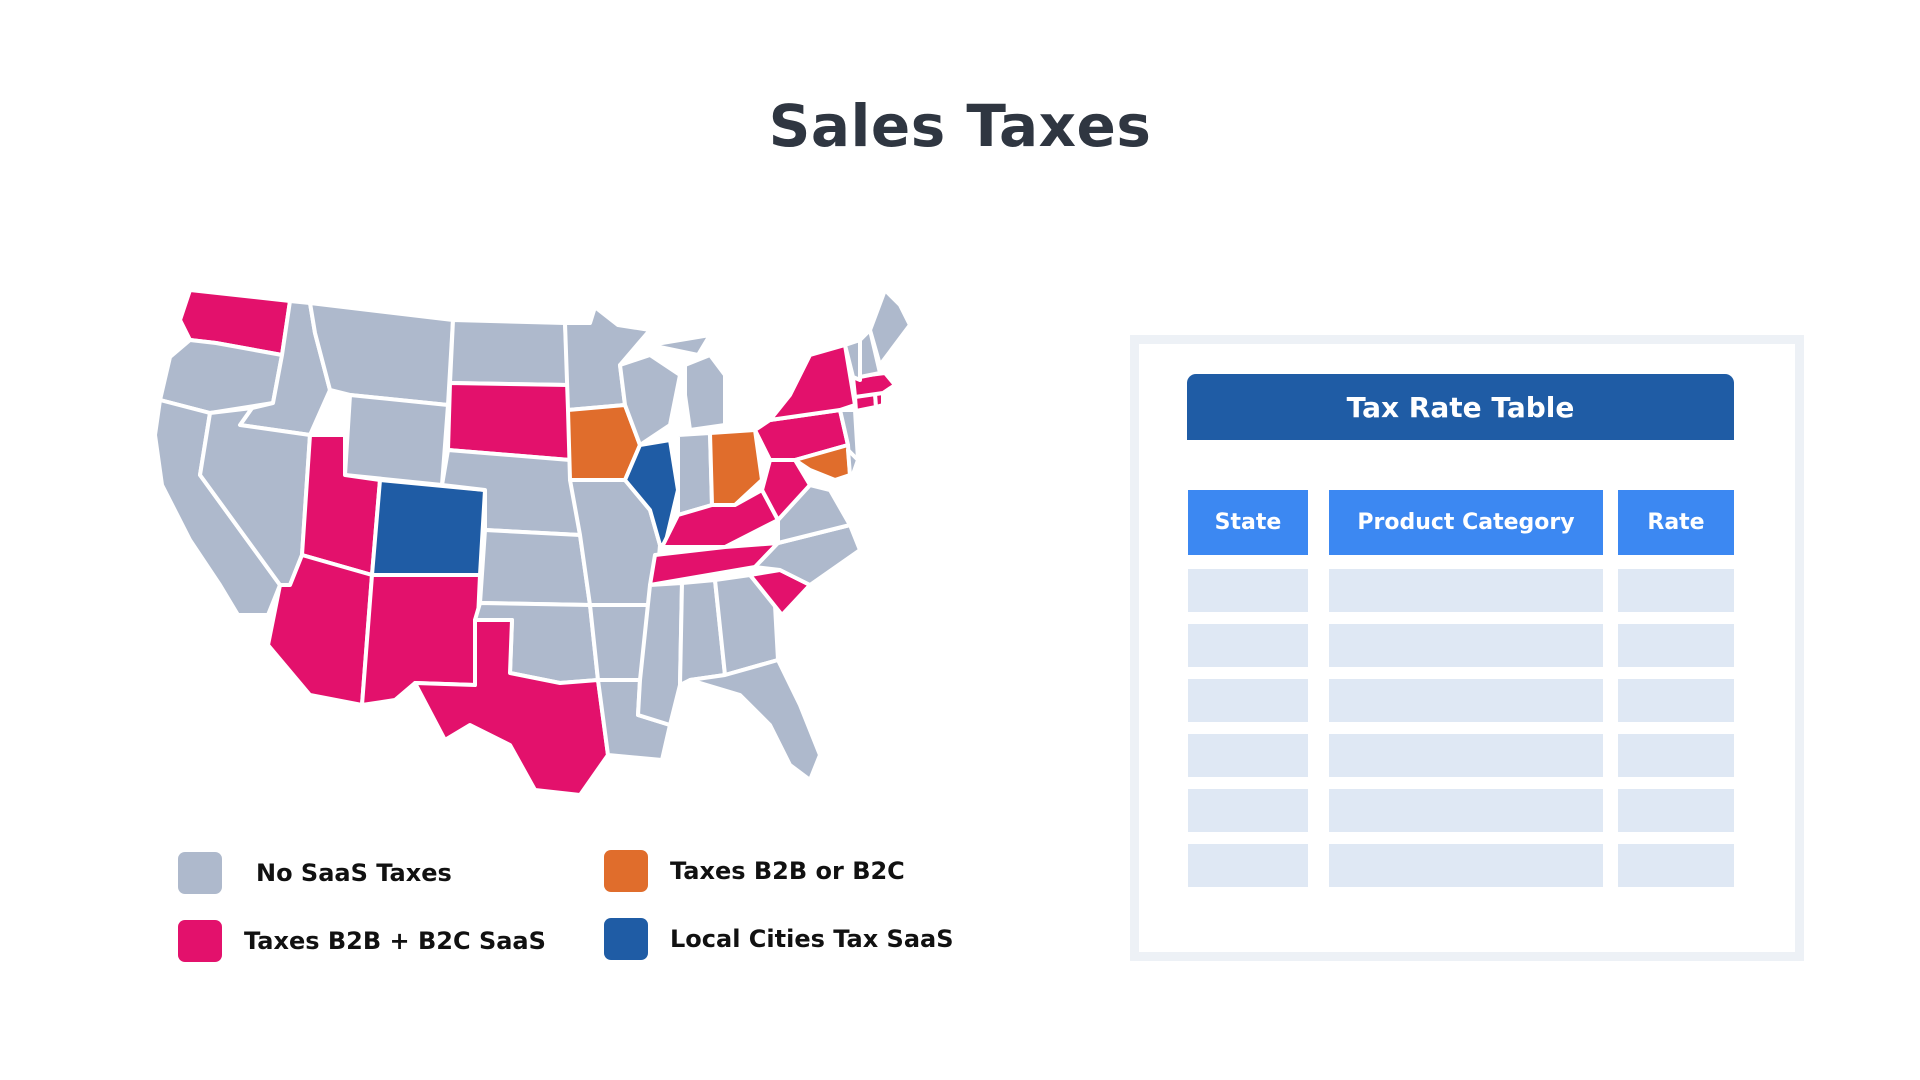  What do you see at coordinates (381, 354) in the screenshot?
I see `state-mt` at bounding box center [381, 354].